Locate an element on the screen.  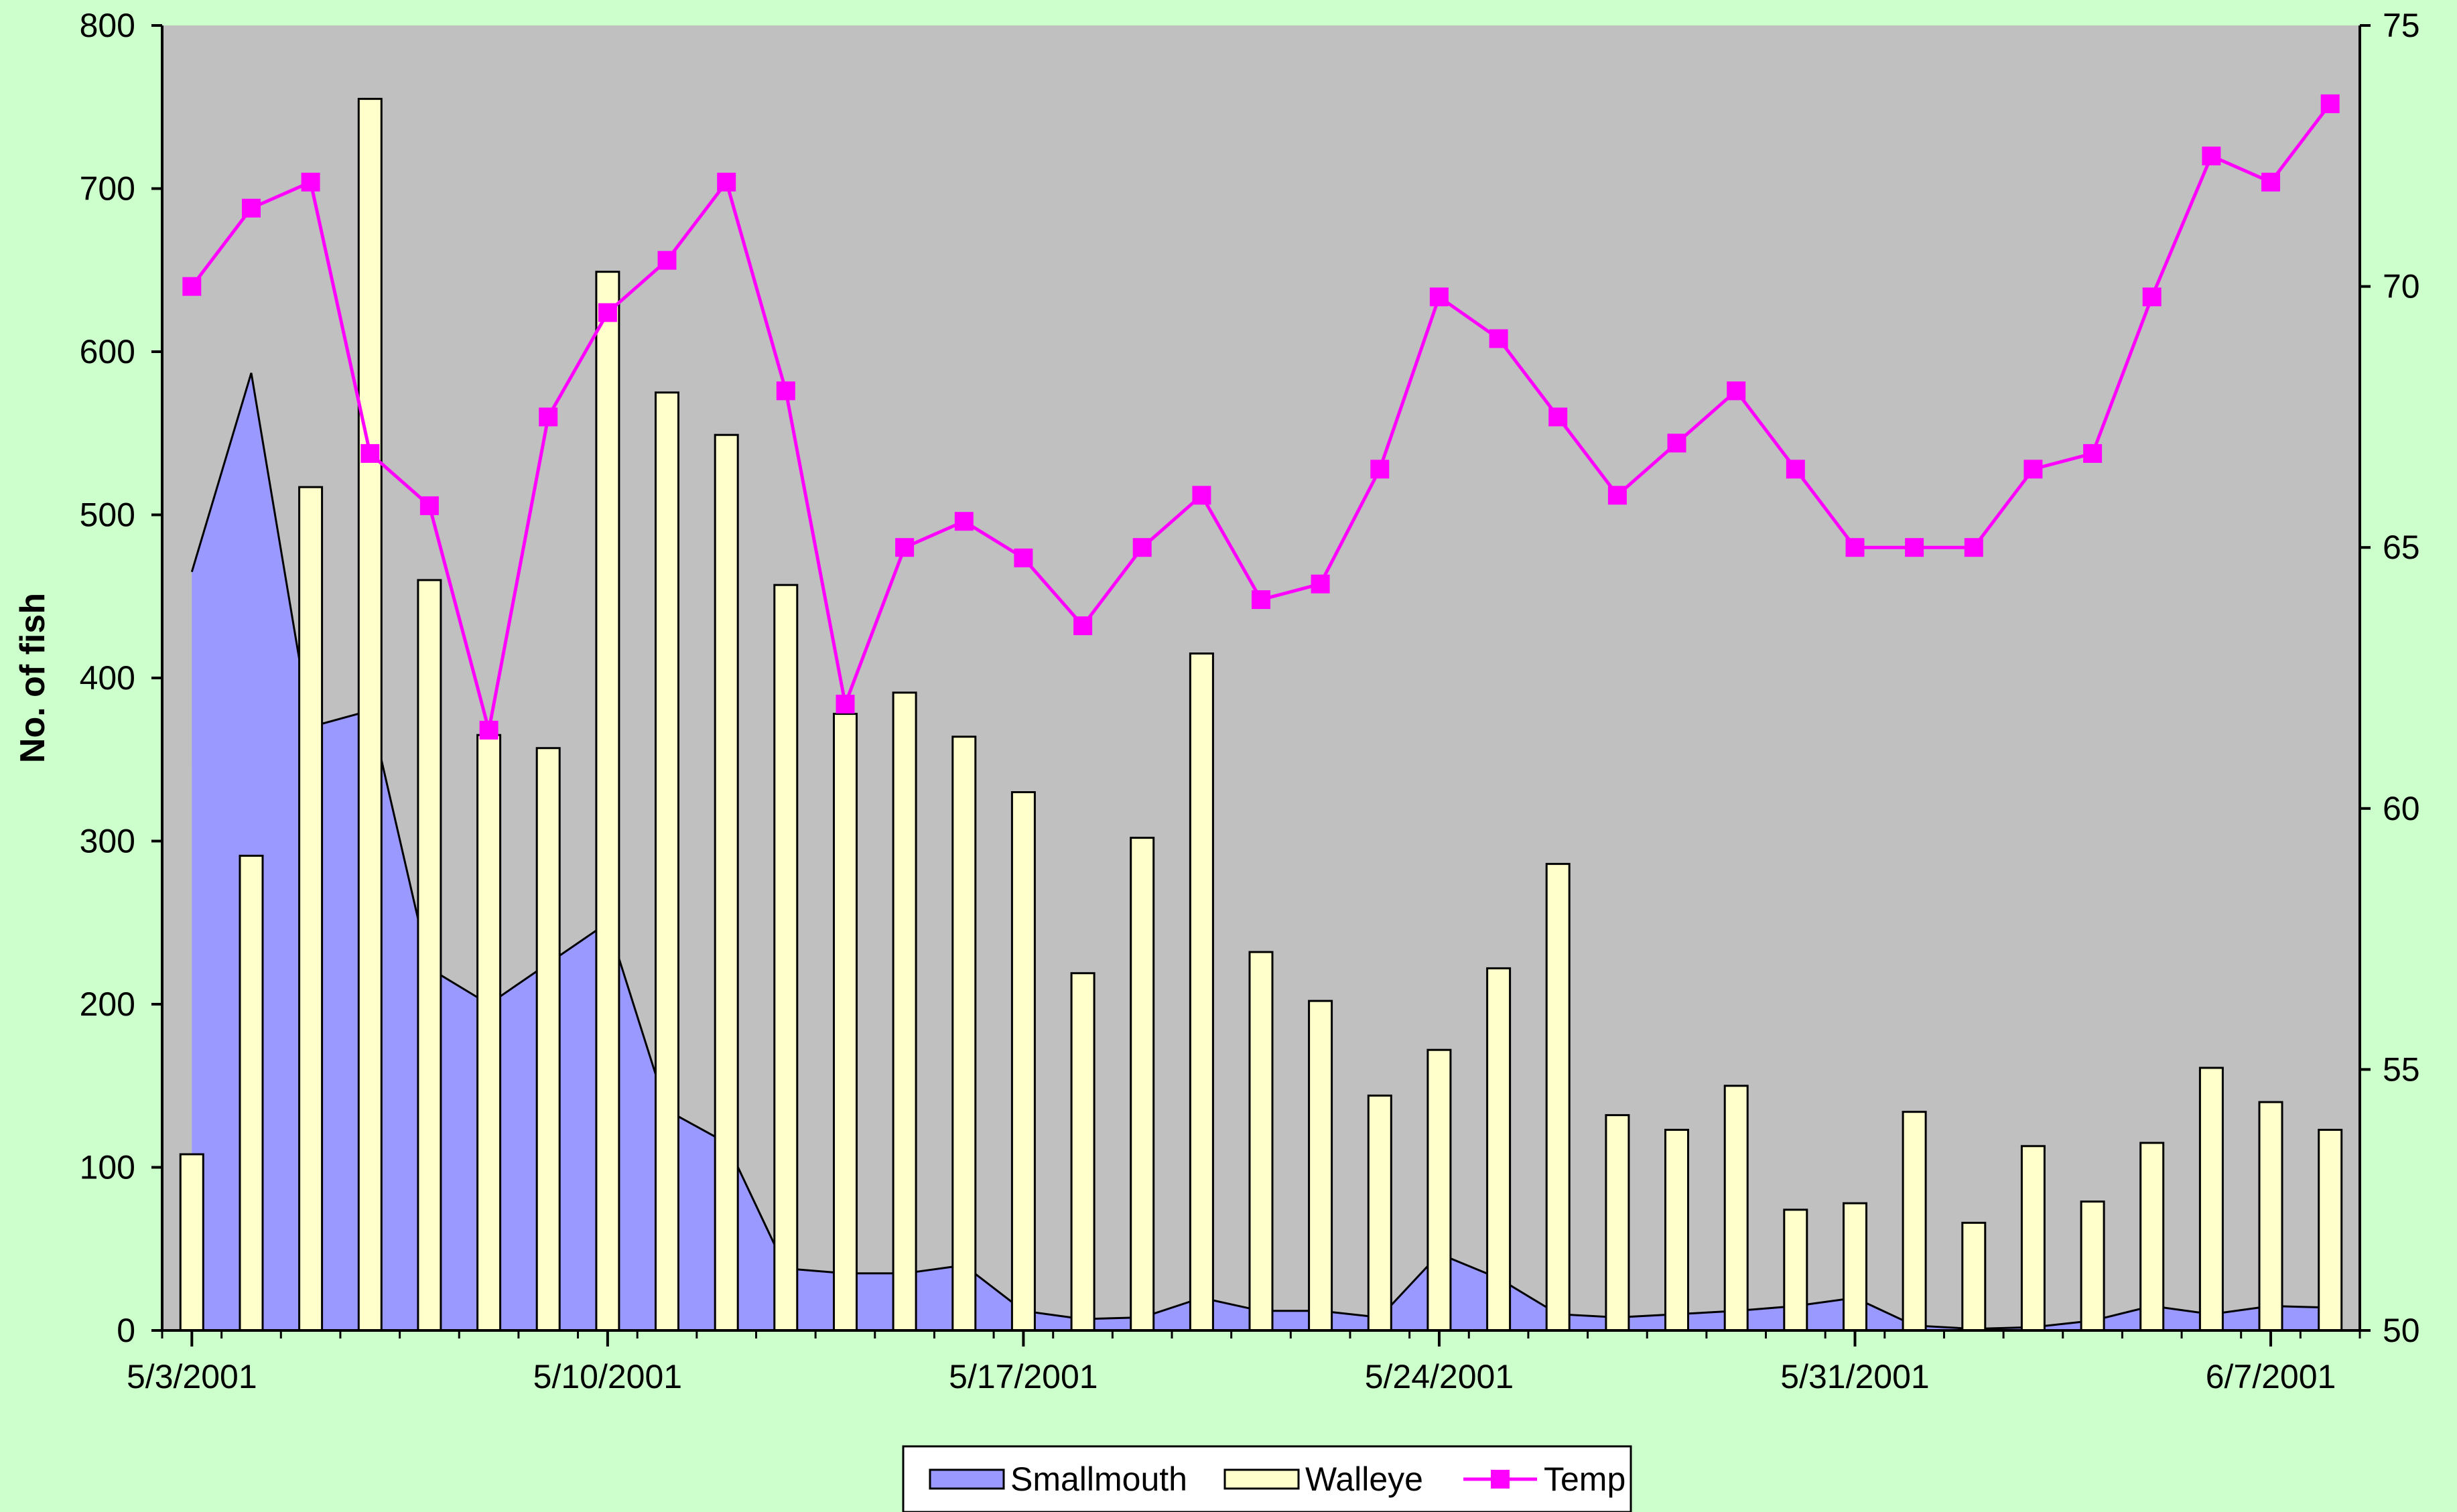
x-tick-label: 5/10/2001 is located at coordinates (607, 1376).